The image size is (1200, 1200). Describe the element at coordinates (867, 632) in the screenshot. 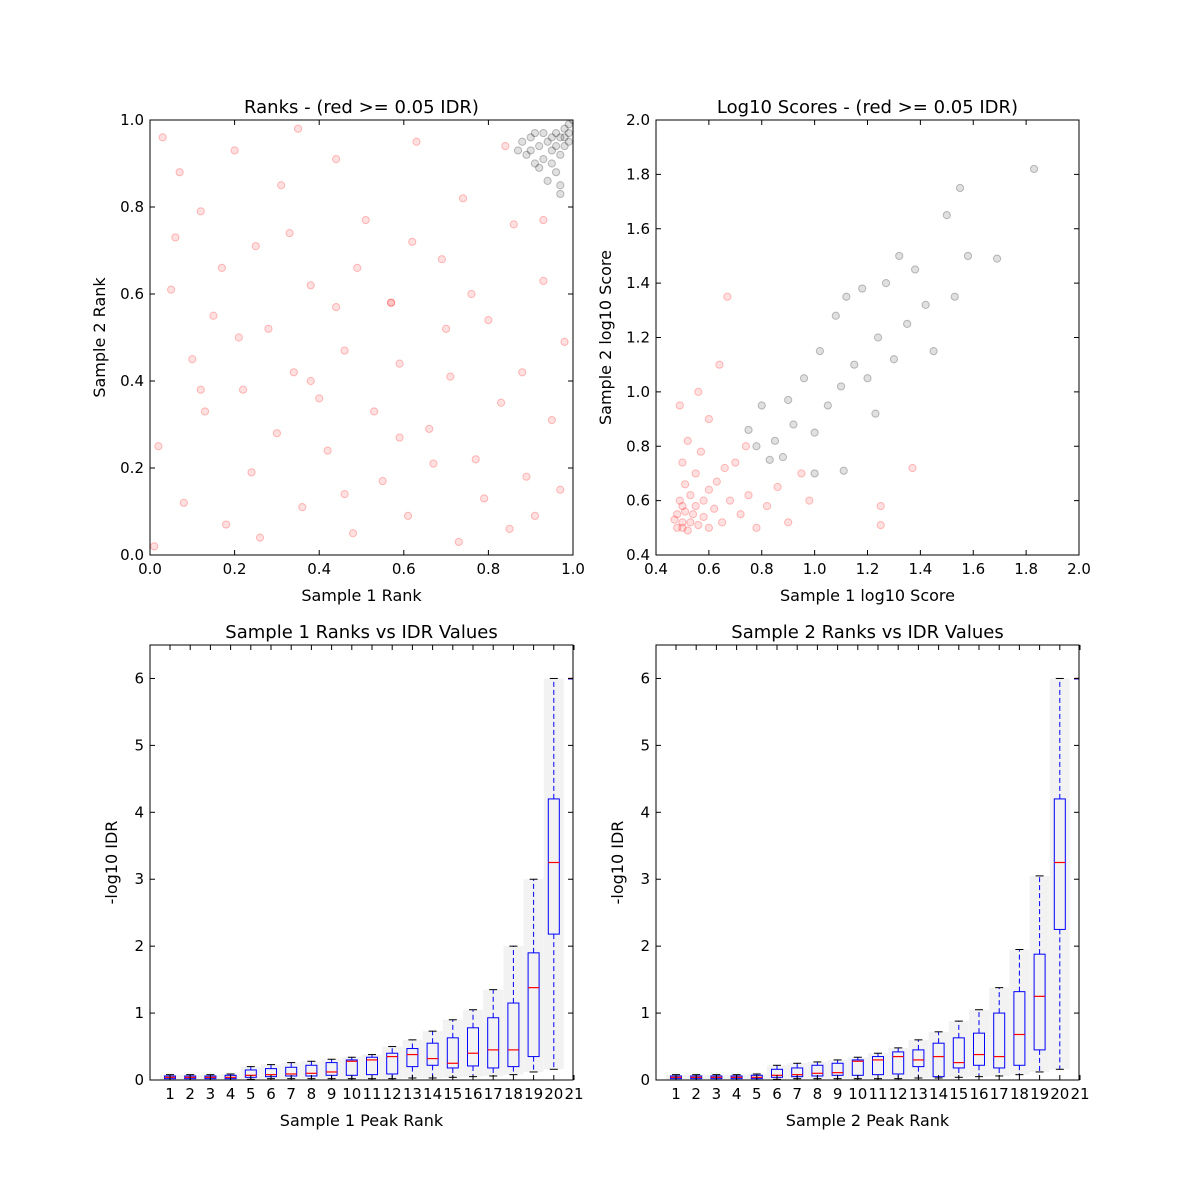

I see `chart-title: Sample 2 Ranks vs IDR Values` at that location.